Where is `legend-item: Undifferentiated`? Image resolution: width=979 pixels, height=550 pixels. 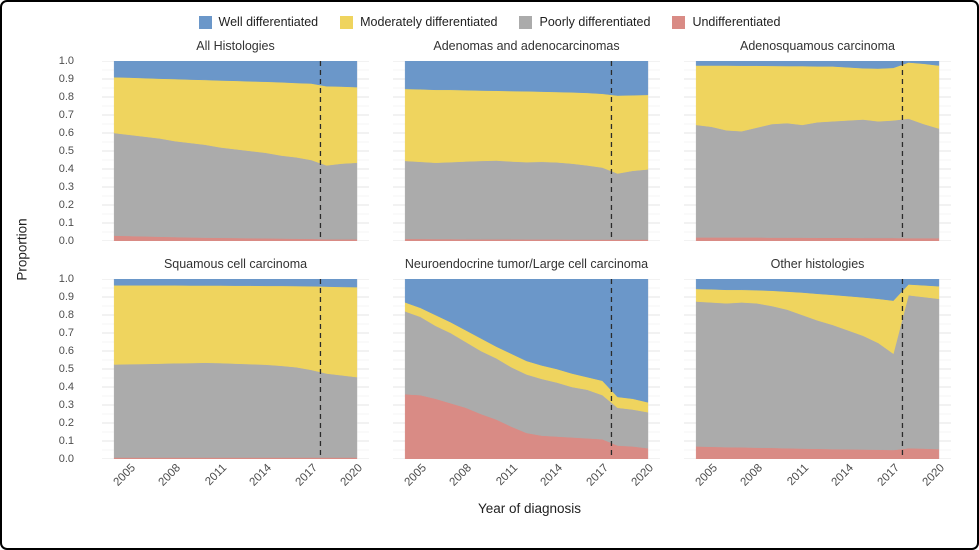
legend-item: Undifferentiated is located at coordinates (726, 22).